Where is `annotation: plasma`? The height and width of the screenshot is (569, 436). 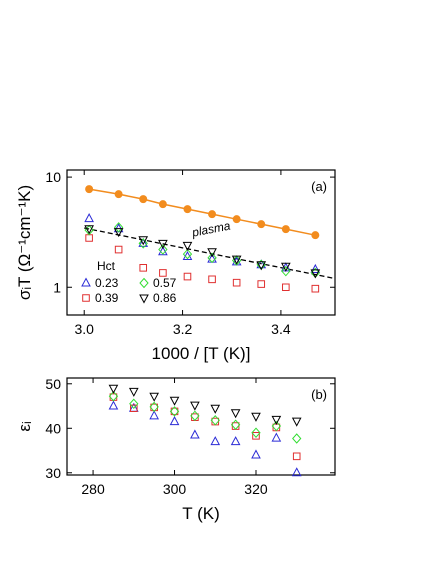
annotation: plasma is located at coordinates (211, 228).